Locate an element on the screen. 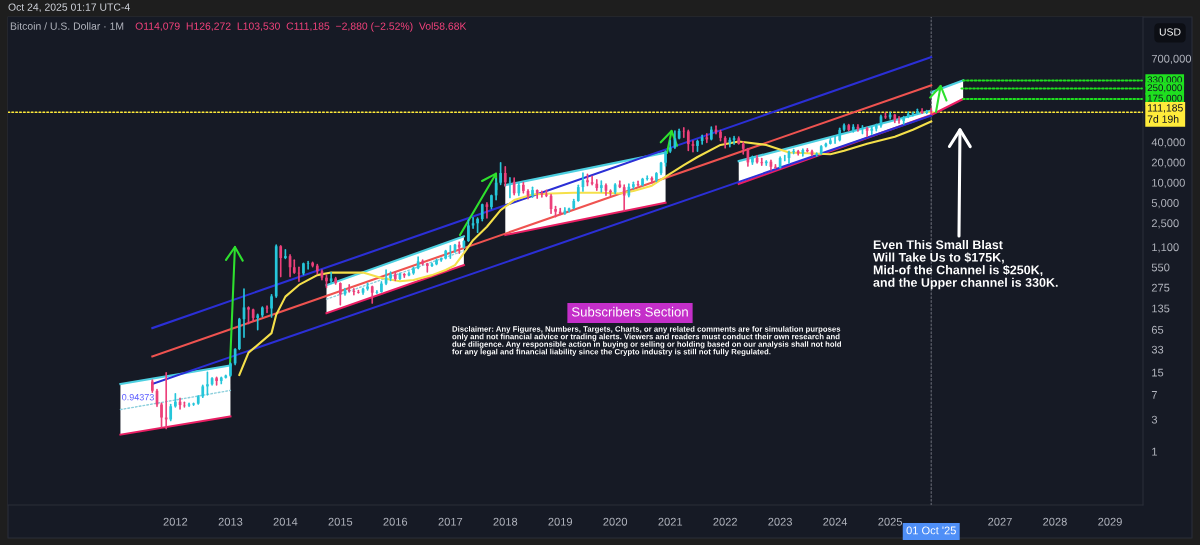 This screenshot has height=545, width=1200. x-tick-label: 2023 is located at coordinates (780, 521).